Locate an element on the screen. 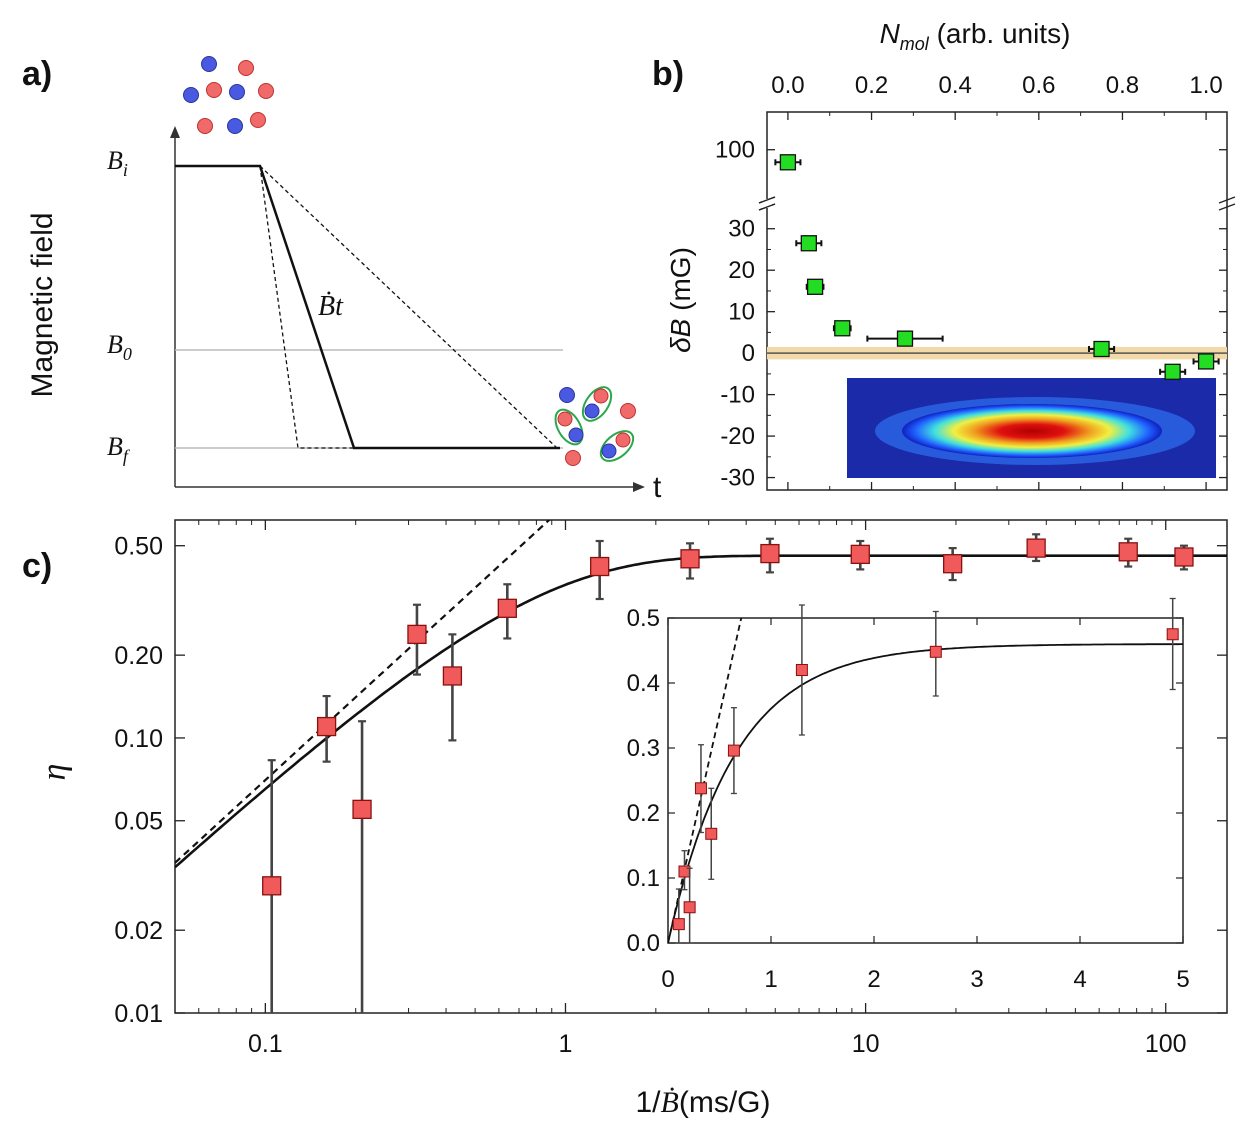  ramp-slow-dashed is located at coordinates (408, 307).